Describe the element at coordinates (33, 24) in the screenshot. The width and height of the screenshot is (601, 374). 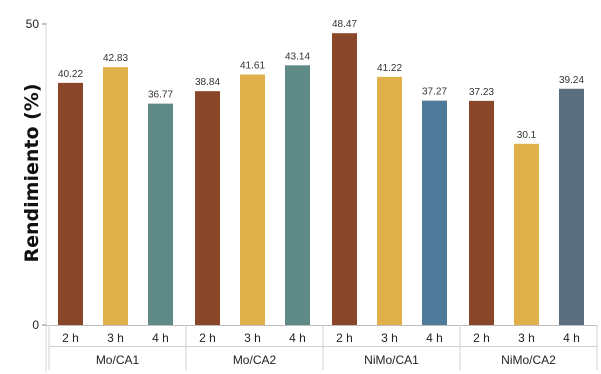
I see `y-tick-label: 50` at that location.